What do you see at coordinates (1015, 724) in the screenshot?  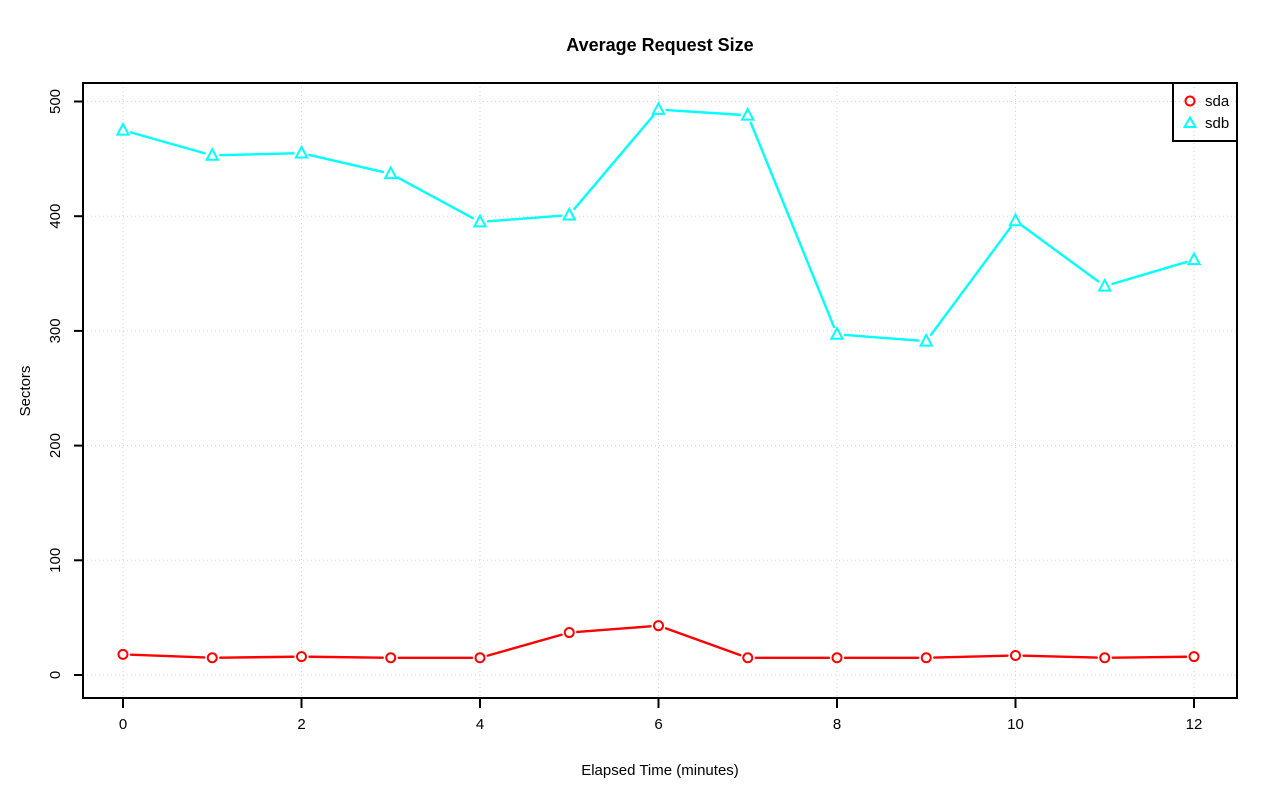 I see `x-tick-label: 10` at bounding box center [1015, 724].